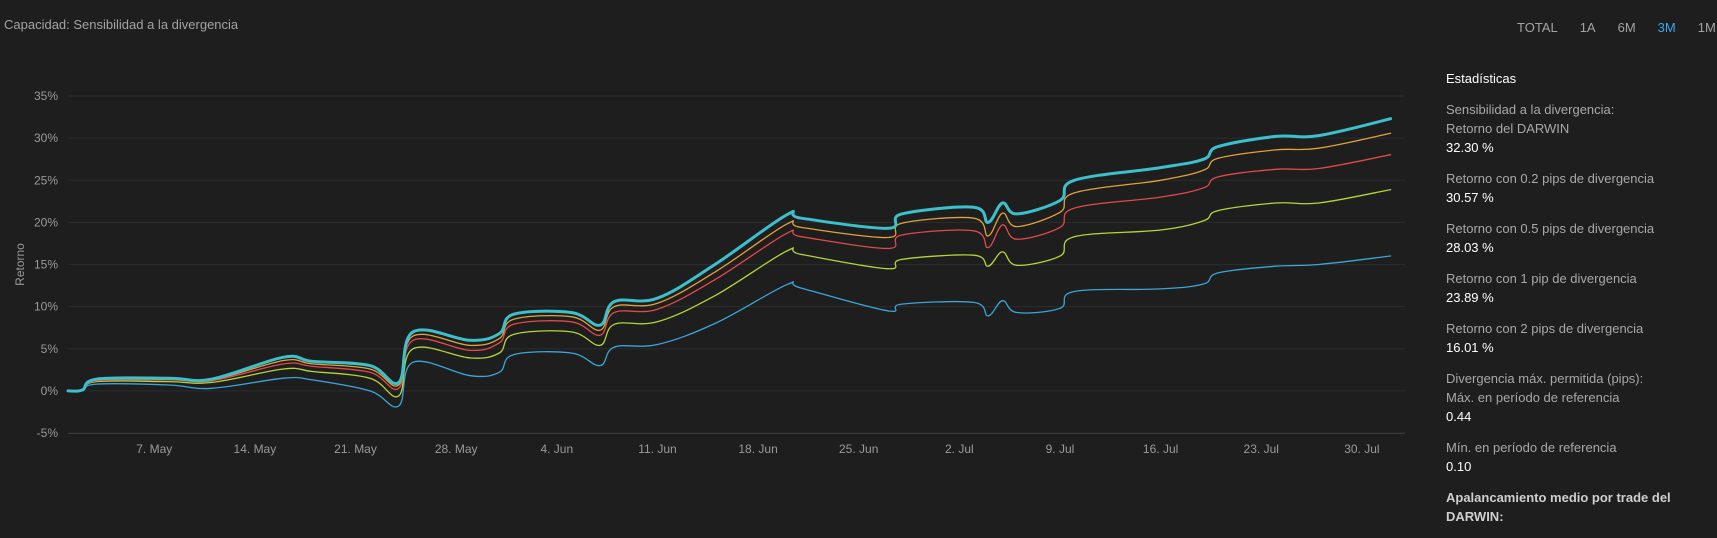 This screenshot has width=1717, height=538. Describe the element at coordinates (1530, 109) in the screenshot. I see `stat-divergence-title: Sensibilidad a la divergencia:` at that location.